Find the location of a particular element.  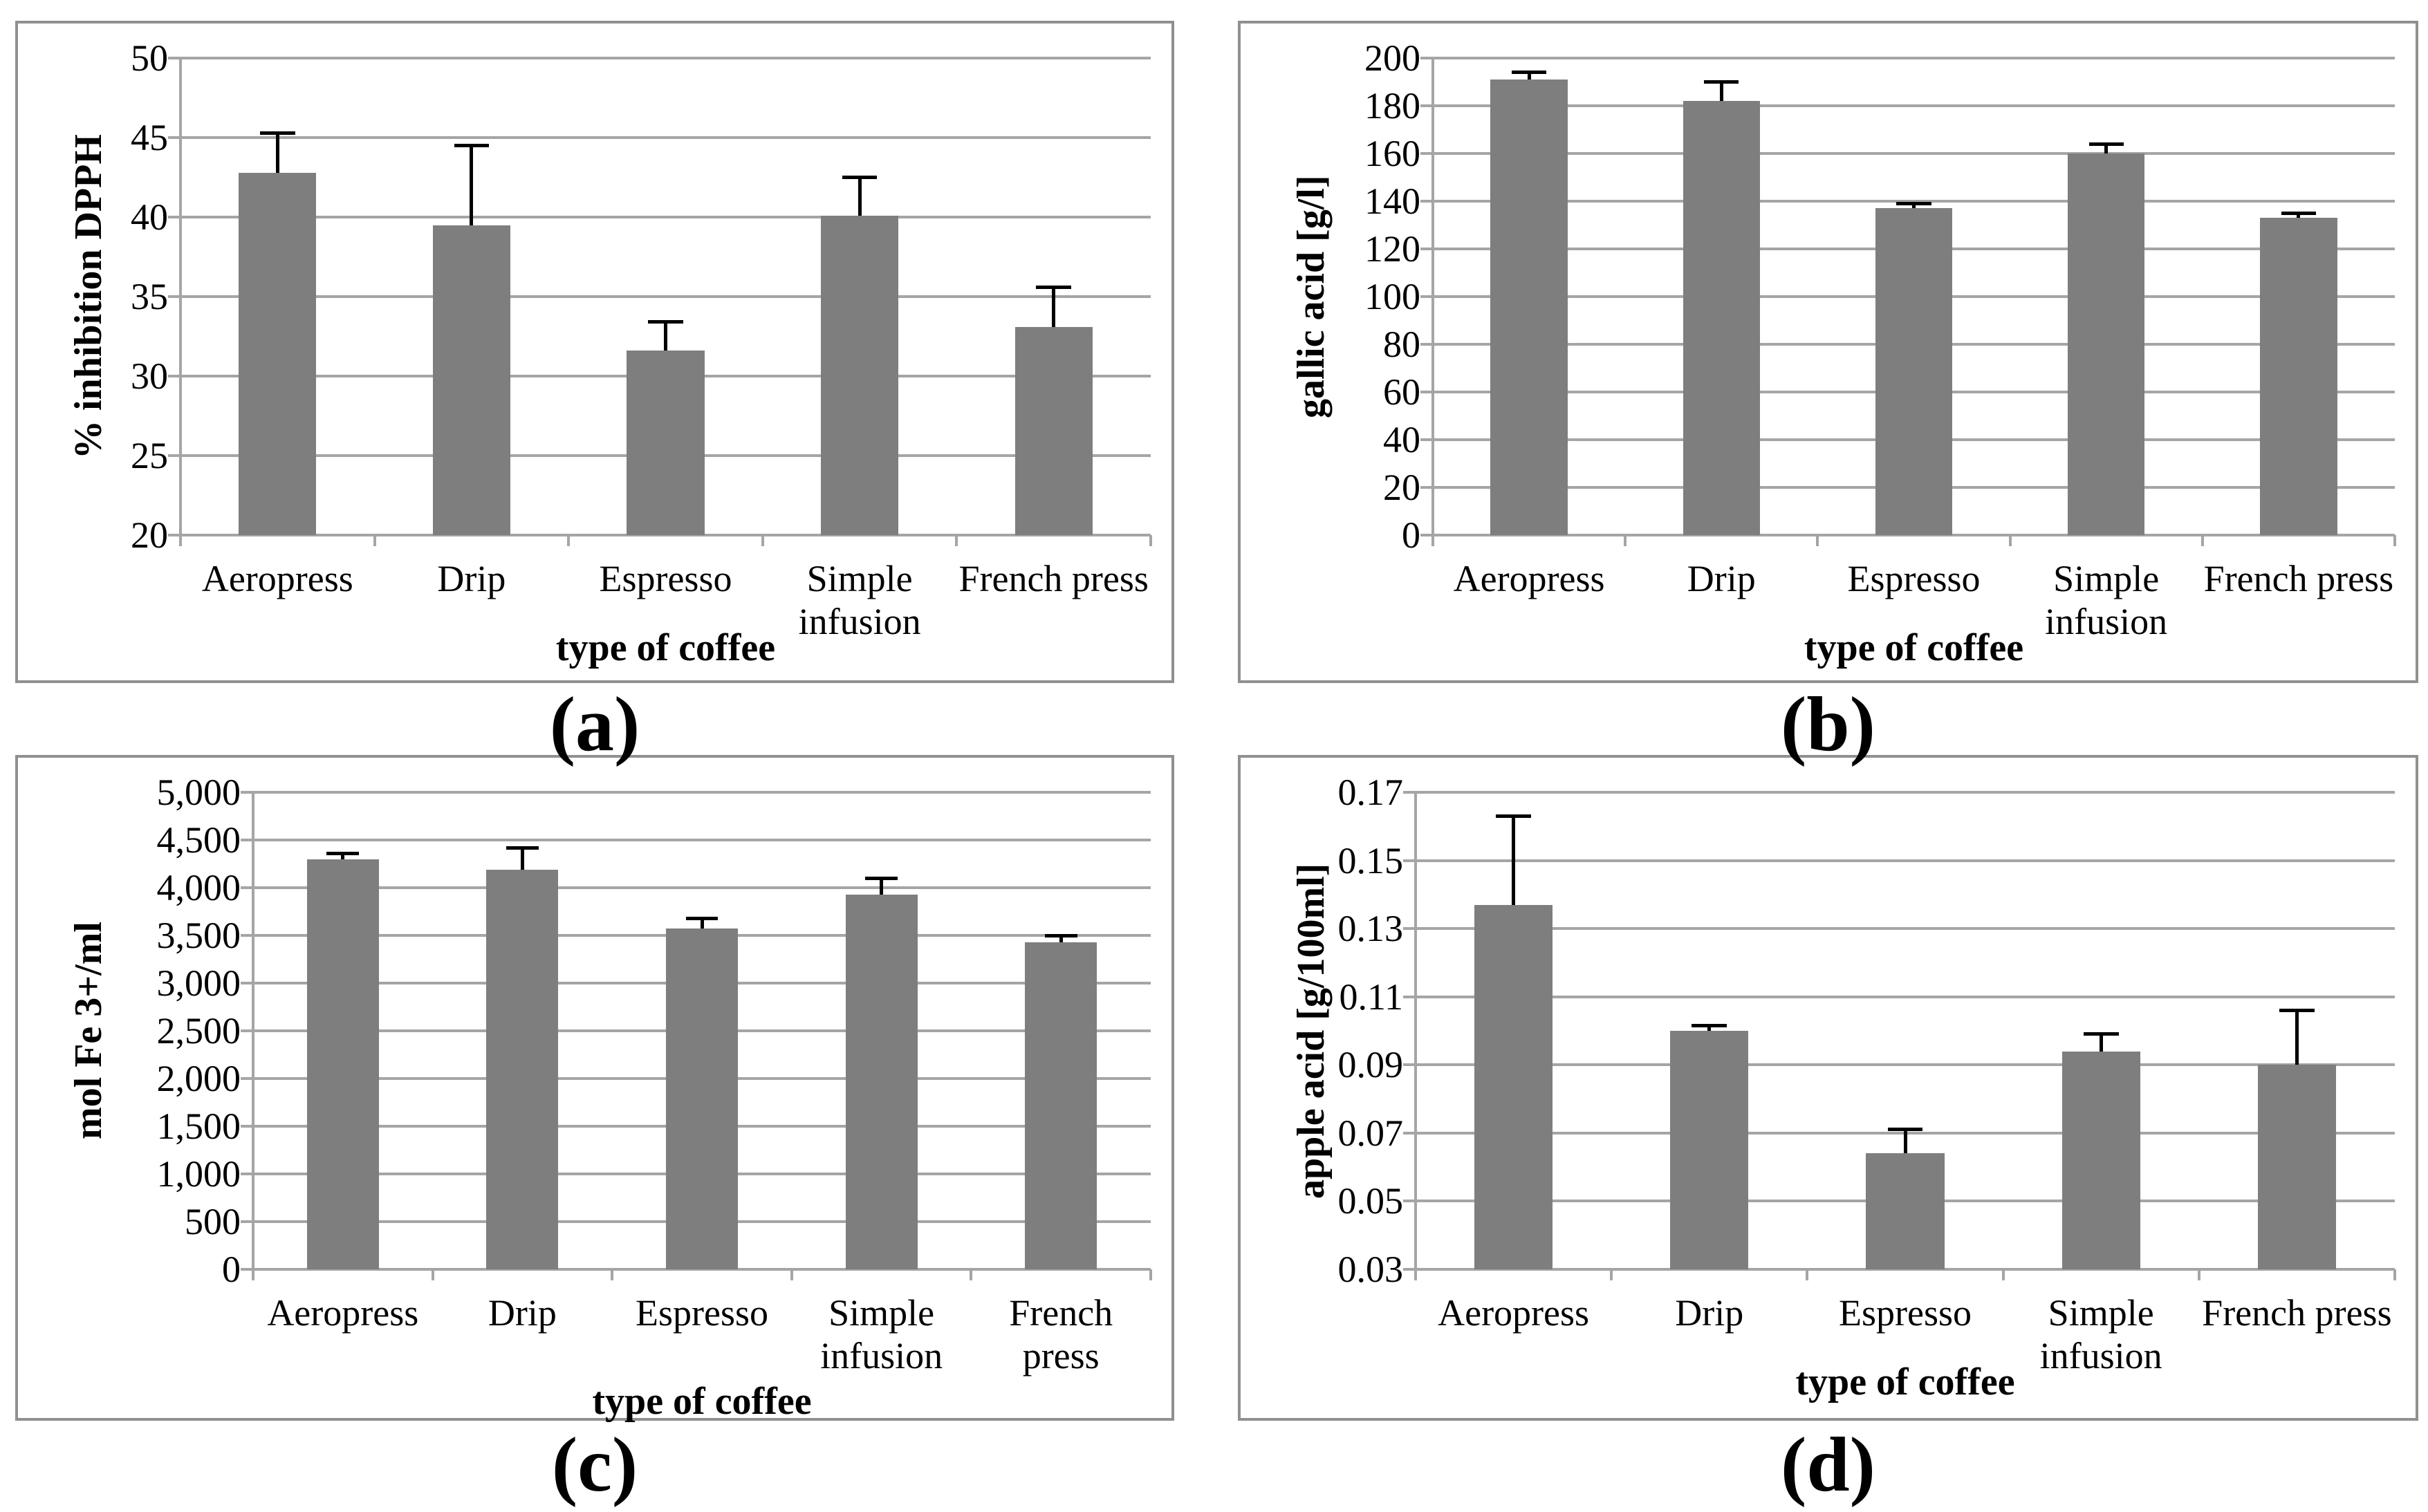

y-tick-label: 160 is located at coordinates (1392, 153).